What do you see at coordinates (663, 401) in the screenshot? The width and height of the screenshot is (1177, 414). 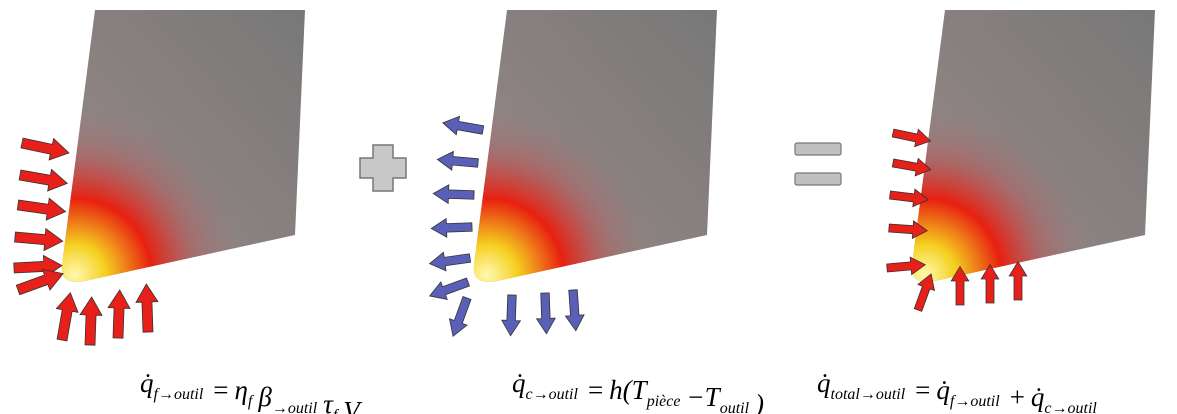 I see `formula-subscript: pièce` at bounding box center [663, 401].